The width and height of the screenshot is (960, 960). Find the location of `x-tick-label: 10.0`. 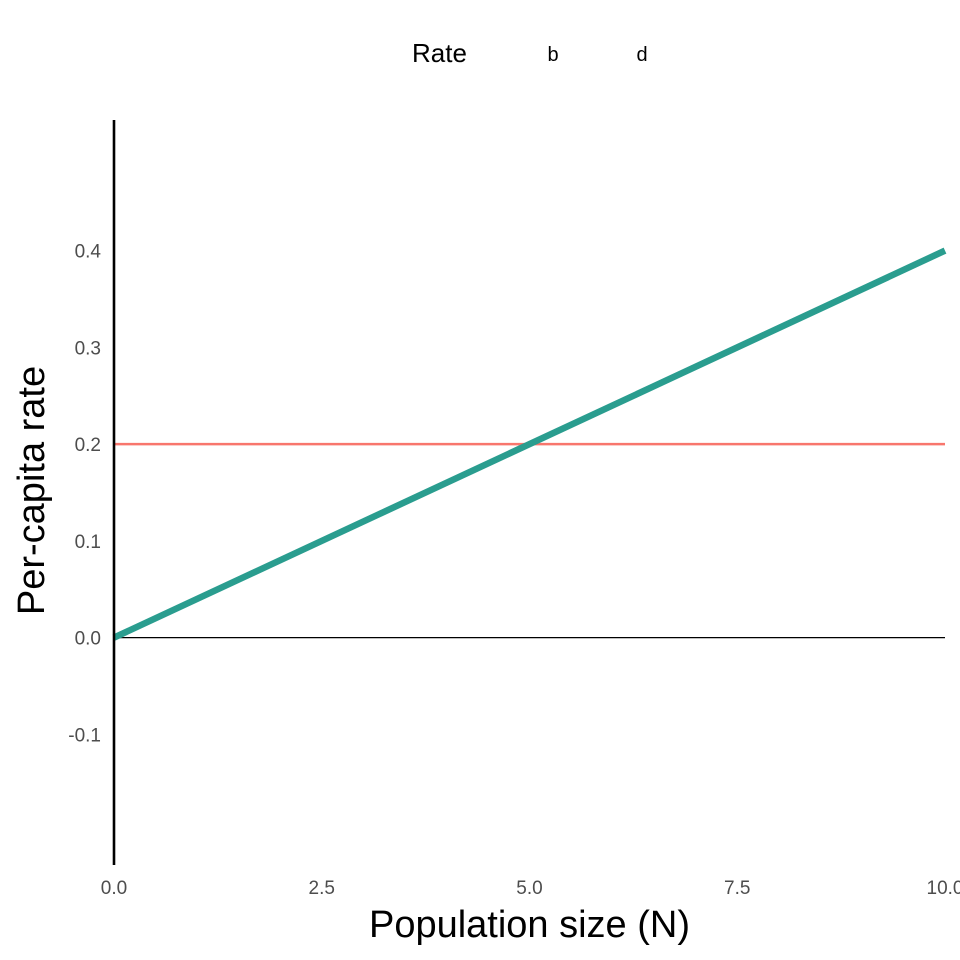

x-tick-label: 10.0 is located at coordinates (943, 888).